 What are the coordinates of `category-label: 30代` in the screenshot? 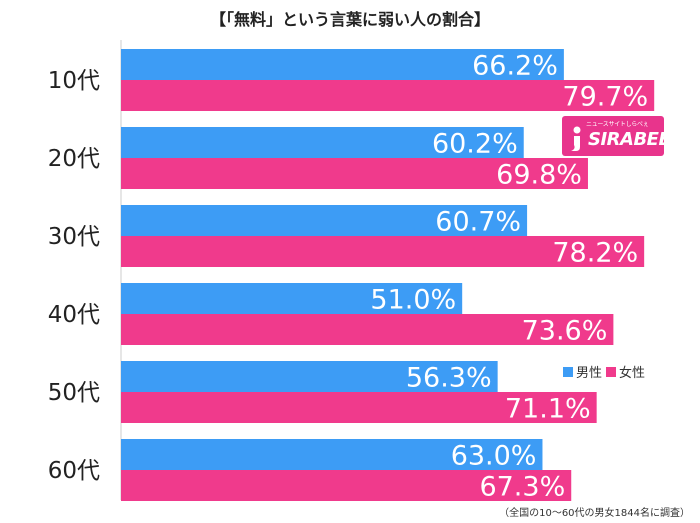 It's located at (74, 237).